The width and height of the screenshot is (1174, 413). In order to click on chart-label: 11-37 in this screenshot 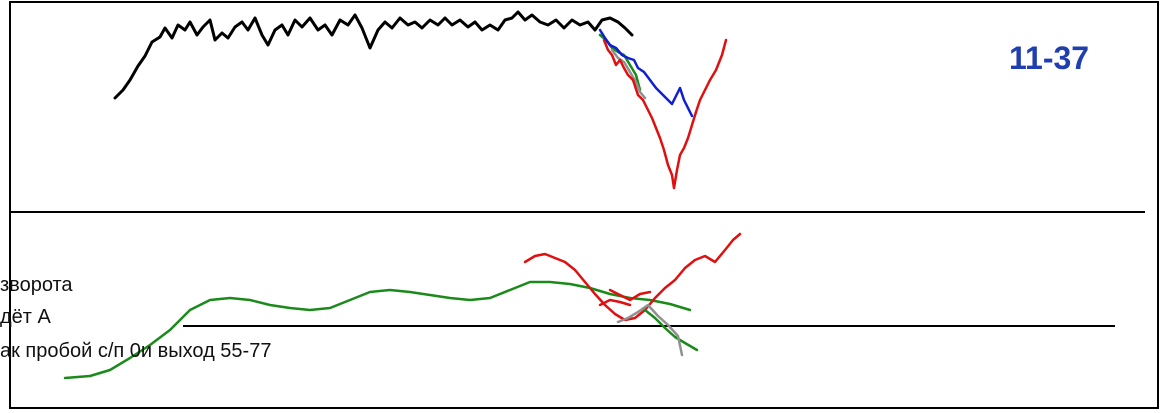, I will do `click(1049, 58)`.